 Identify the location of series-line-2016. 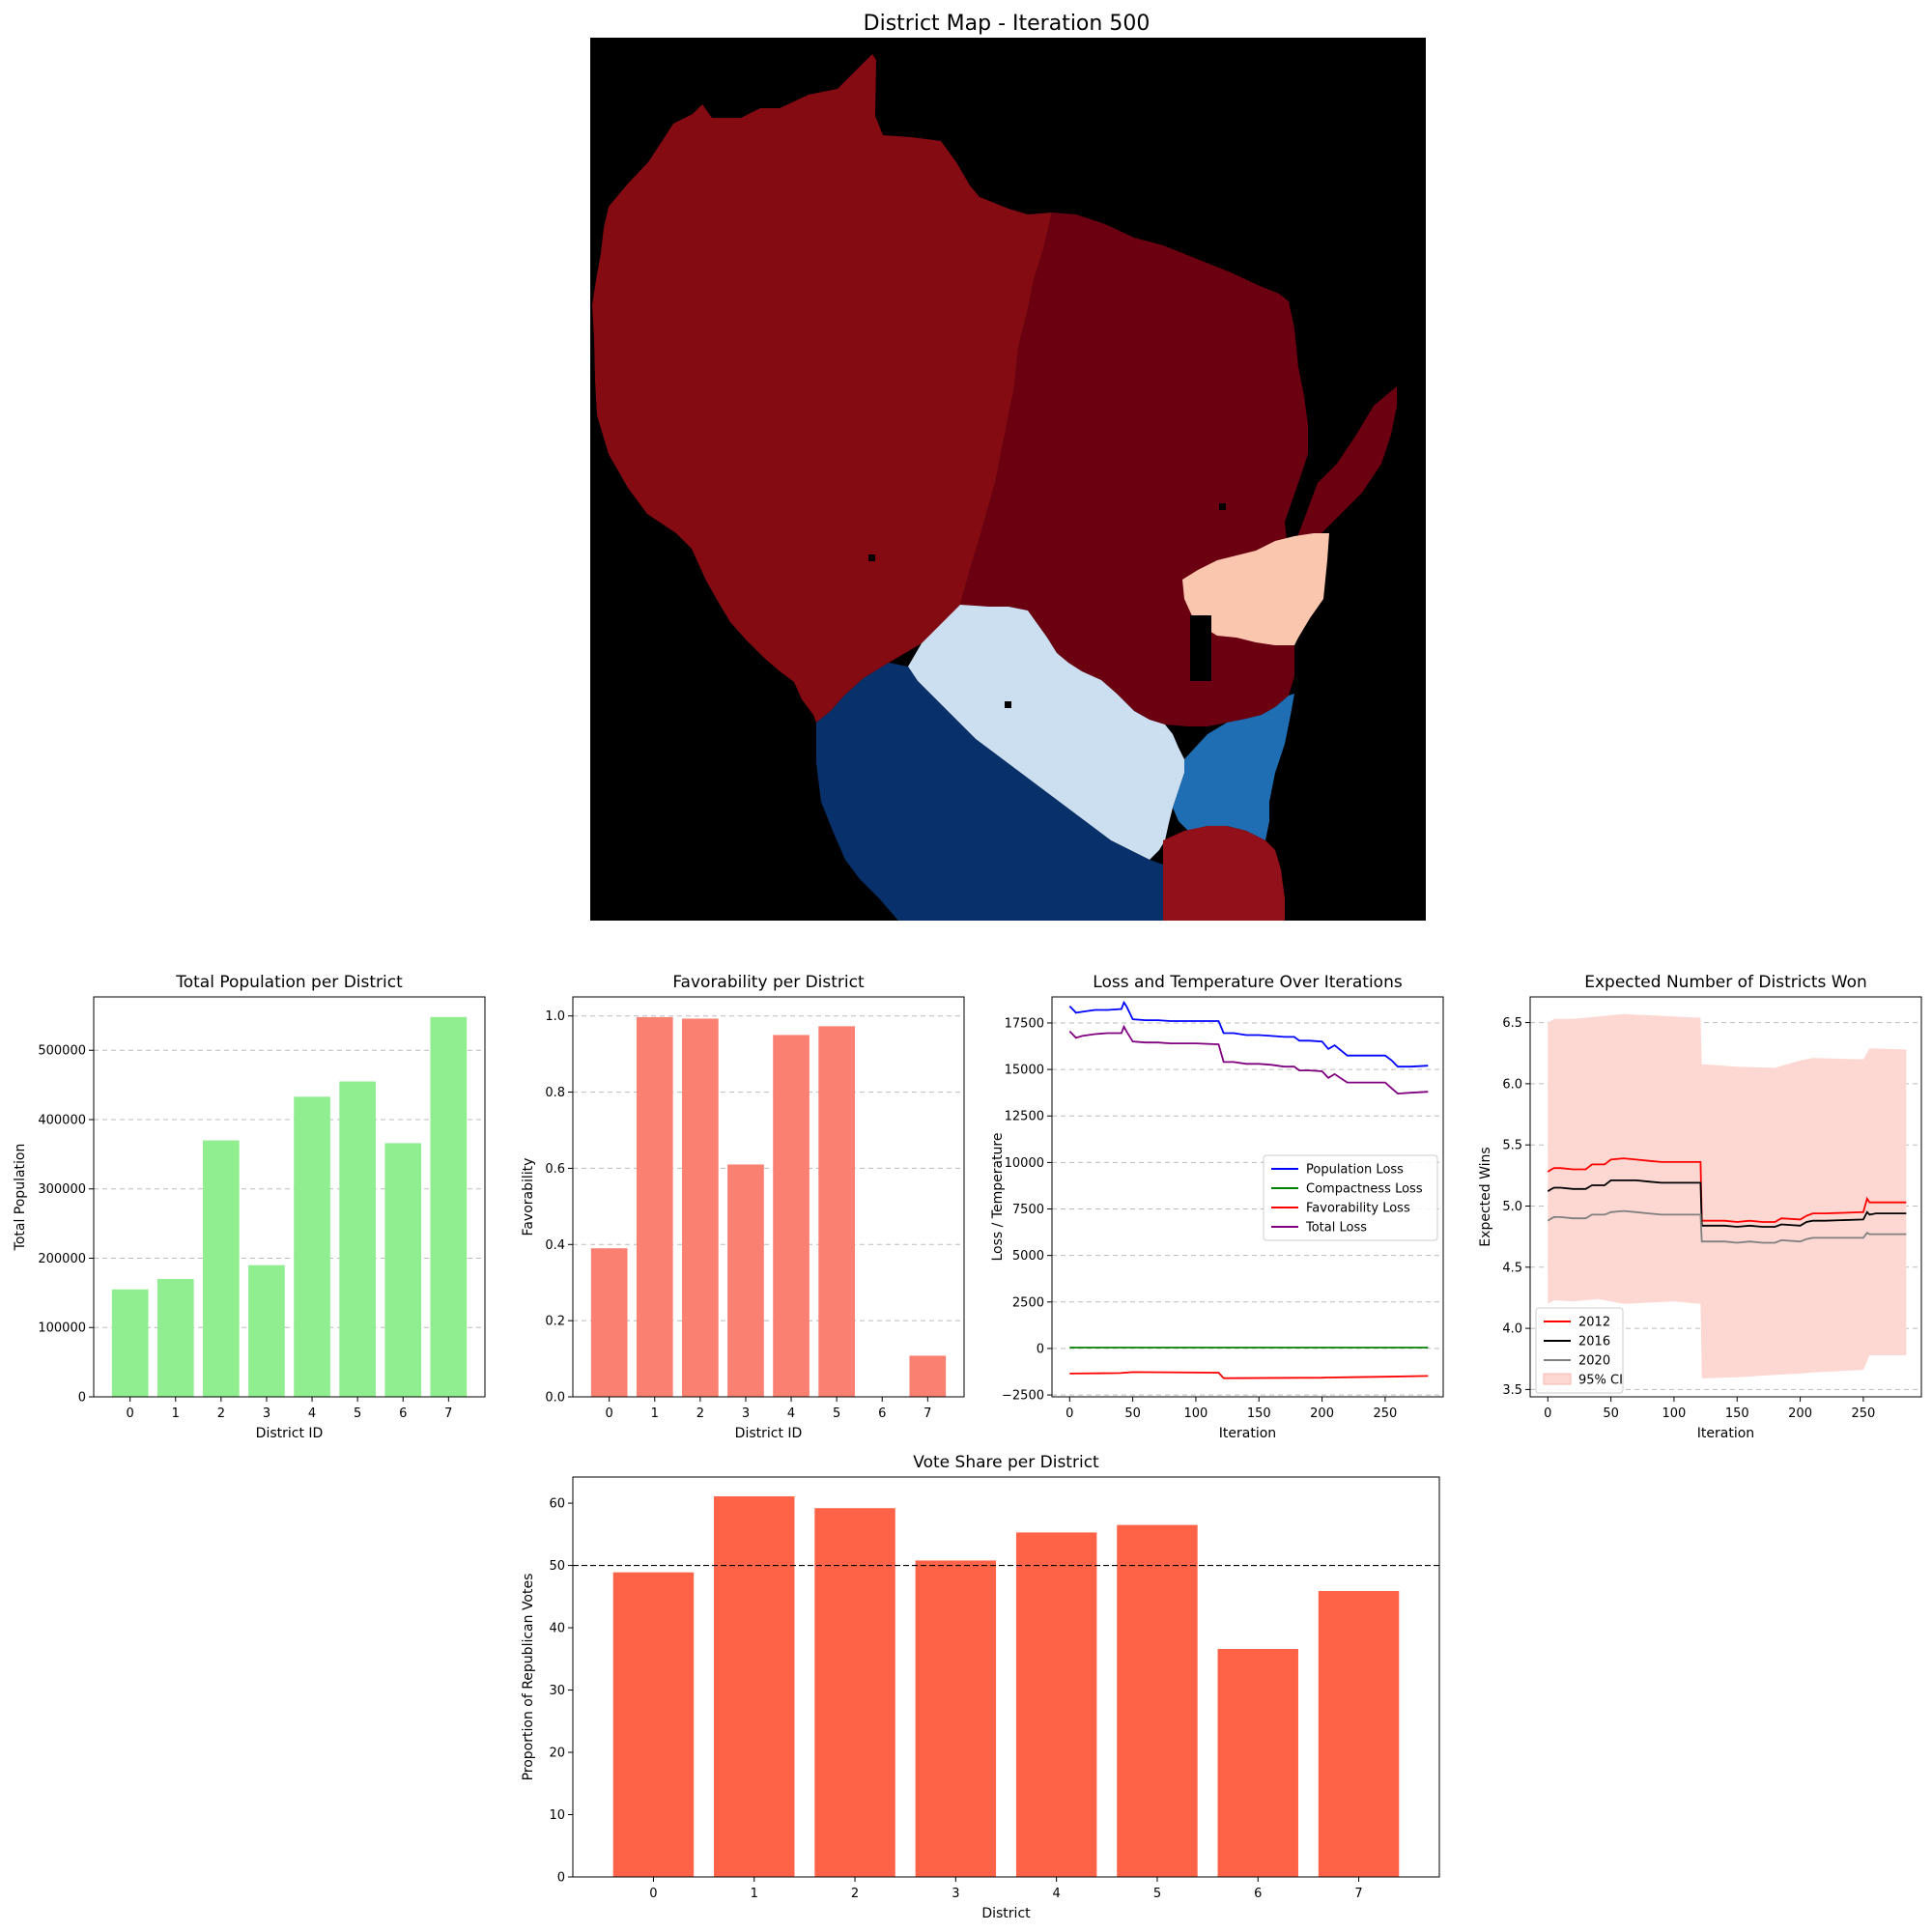
(1727, 1203).